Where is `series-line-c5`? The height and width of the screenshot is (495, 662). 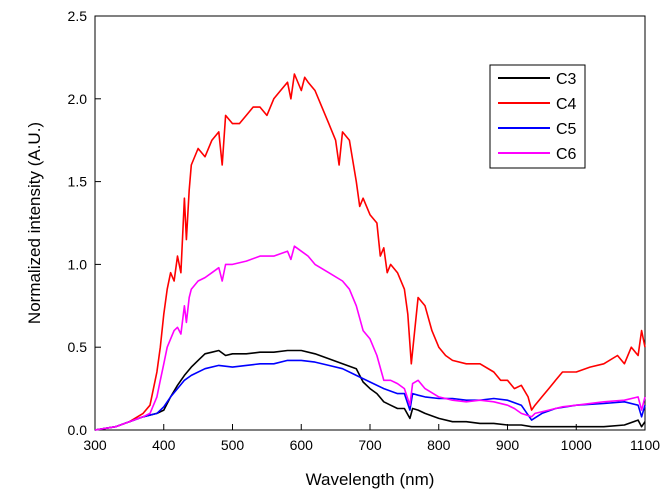
series-line-c5 is located at coordinates (370, 395).